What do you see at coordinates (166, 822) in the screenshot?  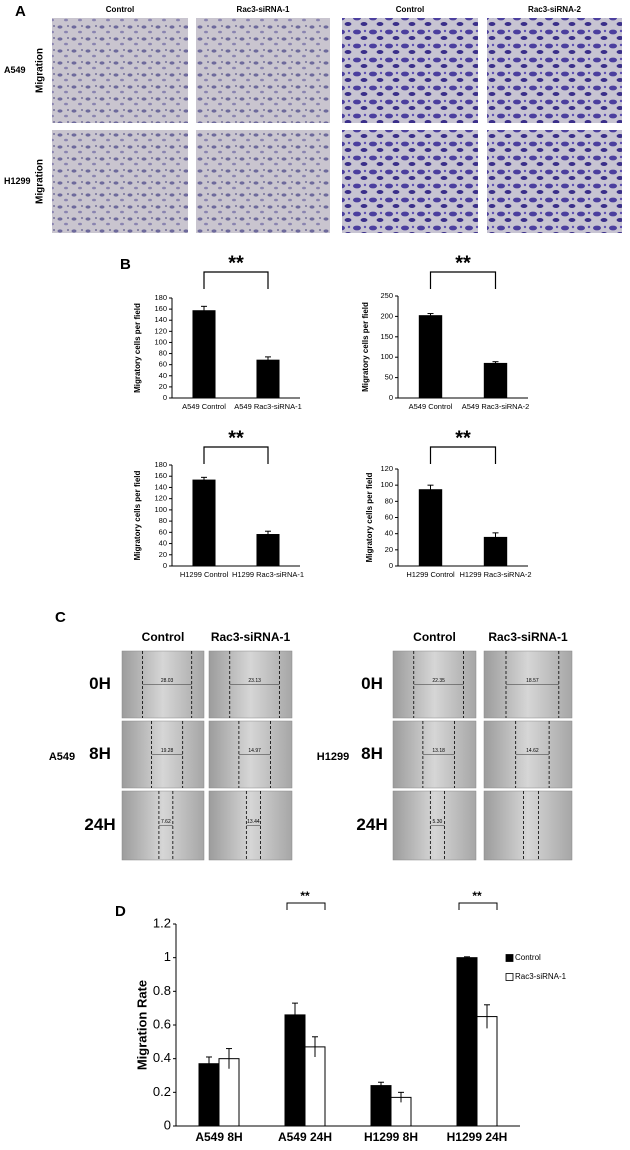 I see `wound-width: 7.62` at bounding box center [166, 822].